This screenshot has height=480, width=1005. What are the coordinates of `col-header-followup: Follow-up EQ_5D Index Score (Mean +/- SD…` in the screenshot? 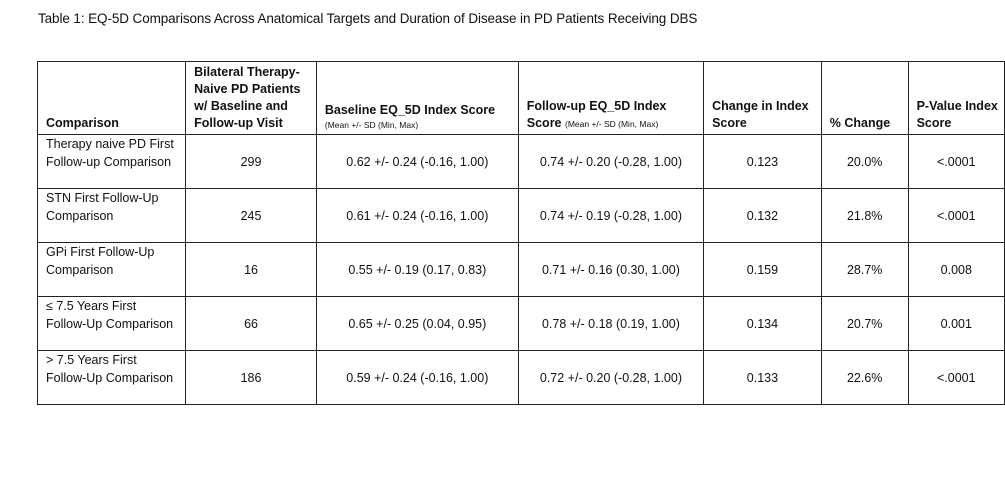 It's located at (611, 98).